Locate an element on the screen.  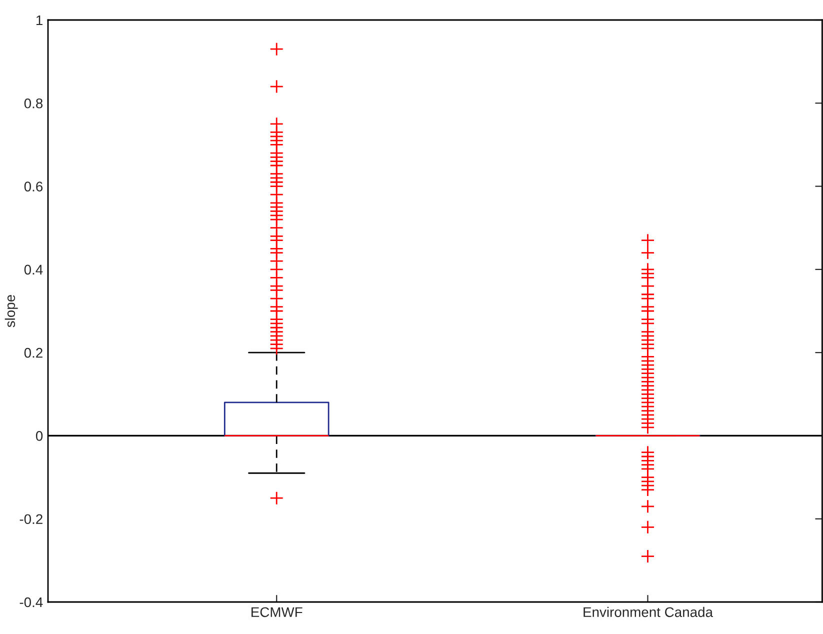
y-tick-label: 0.4 is located at coordinates (33, 269).